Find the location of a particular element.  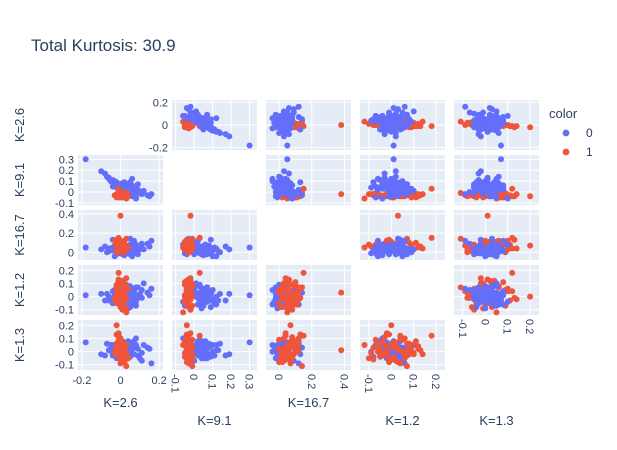

panel-r0-c4 is located at coordinates (496, 125).